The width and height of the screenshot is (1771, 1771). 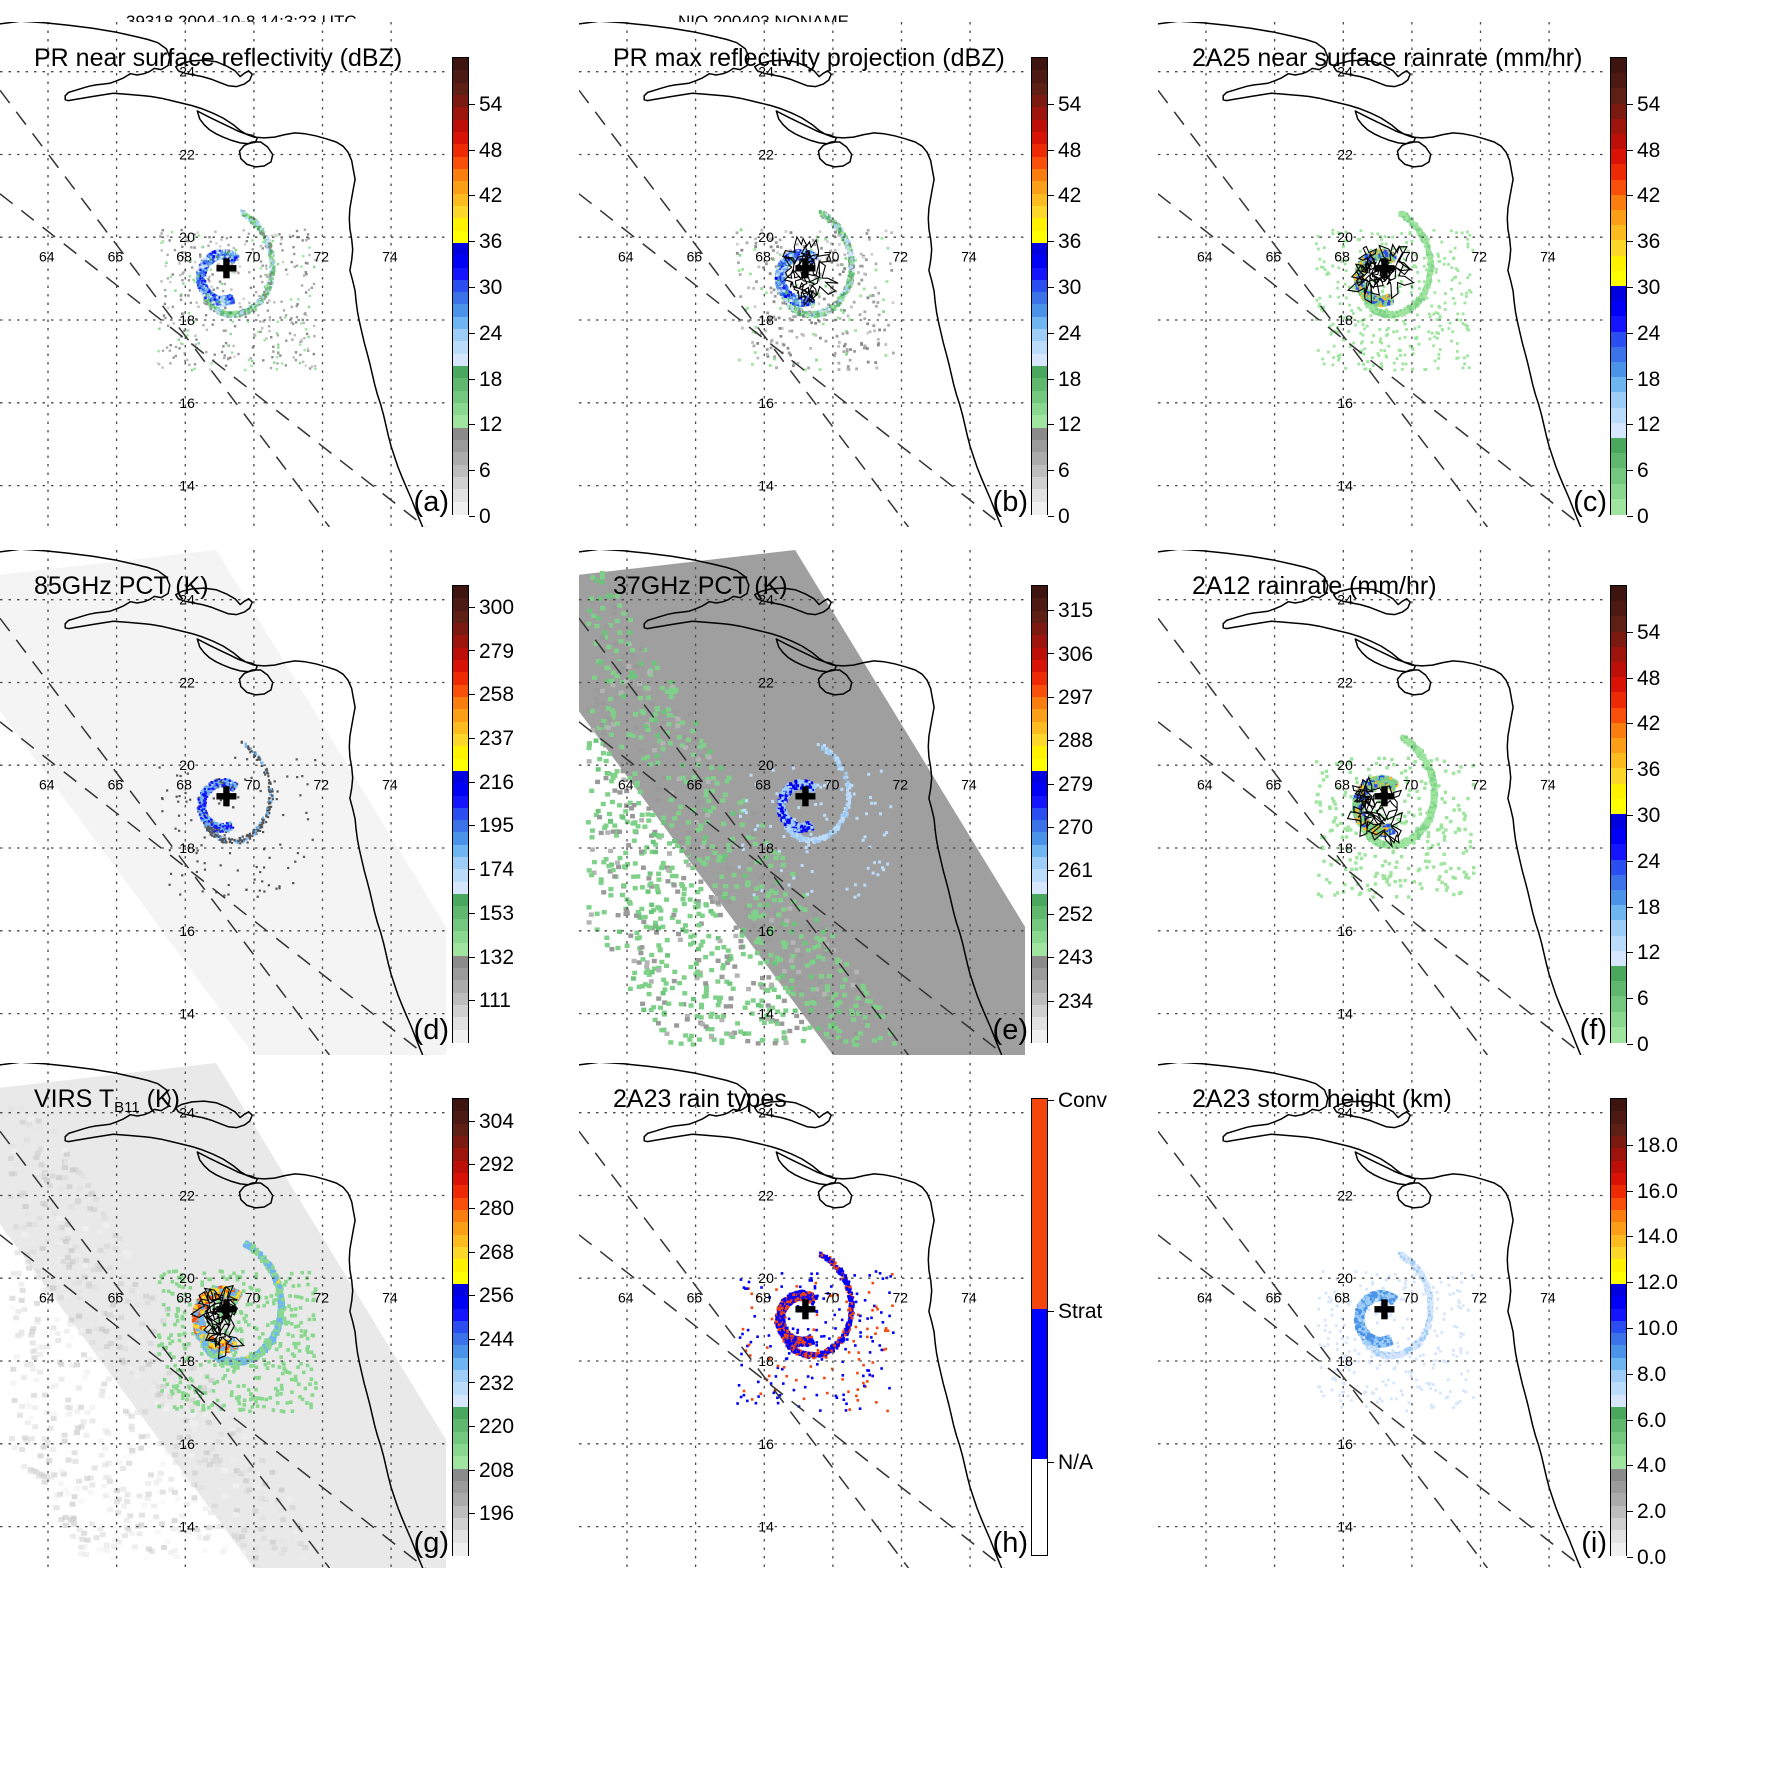 What do you see at coordinates (1643, 195) in the screenshot?
I see `colorbar-tick: 42` at bounding box center [1643, 195].